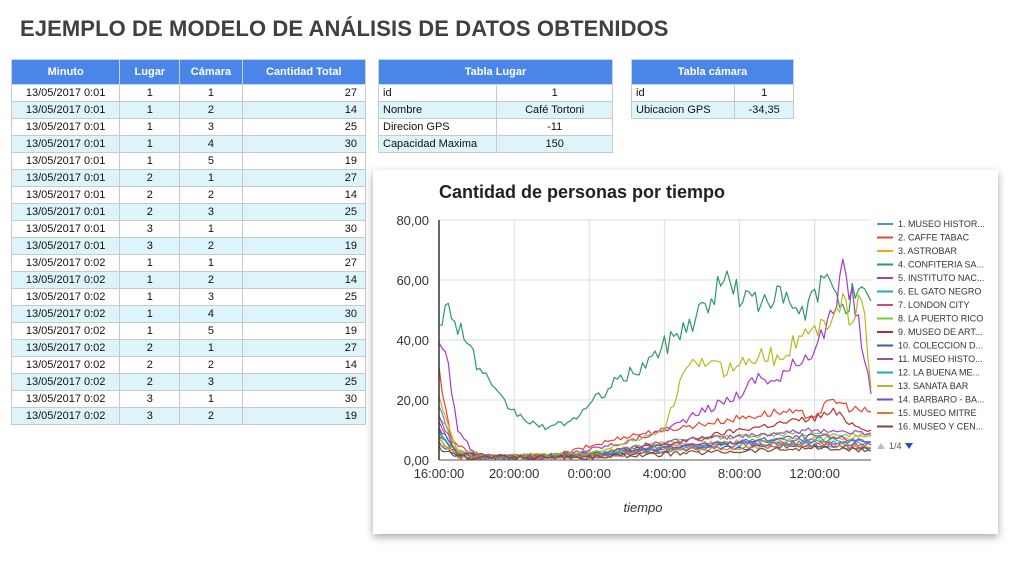 The image size is (1024, 576). I want to click on y-tick-label: 0,00, so click(416, 460).